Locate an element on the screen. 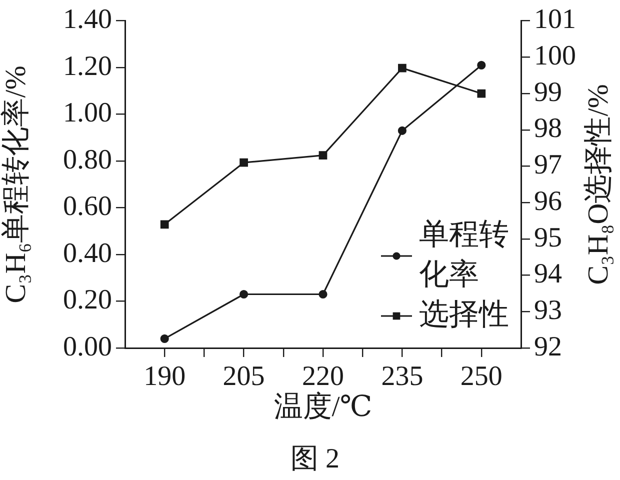 This screenshot has width=620, height=480. y-tick-label: 0.40 is located at coordinates (87, 253).